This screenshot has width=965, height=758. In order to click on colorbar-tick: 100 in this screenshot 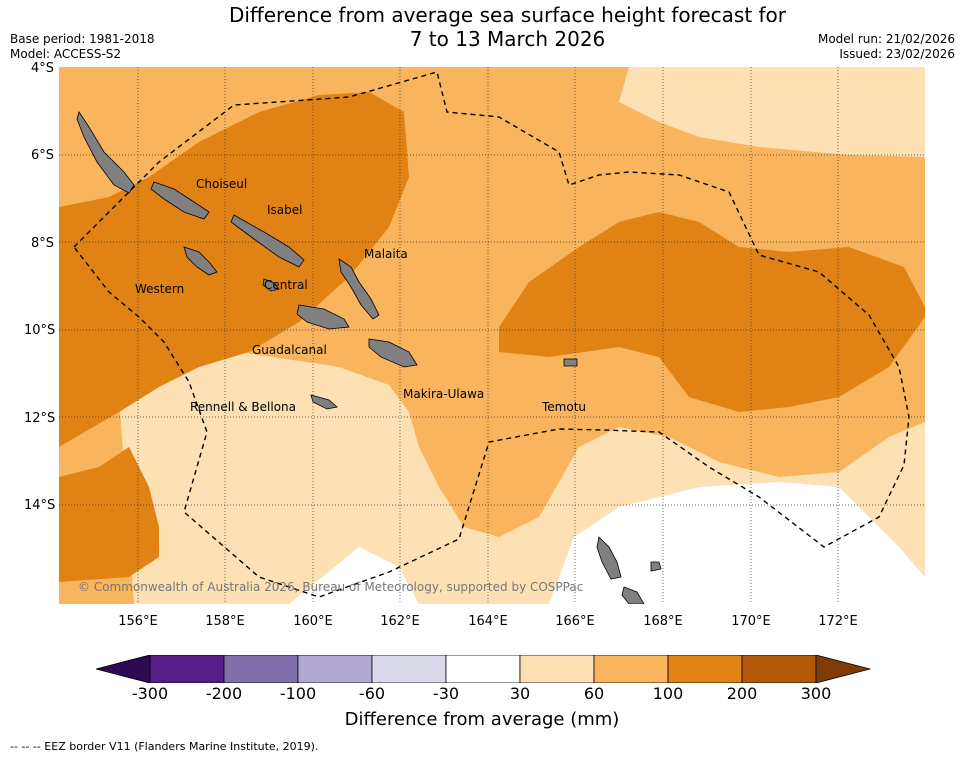, I will do `click(668, 693)`.